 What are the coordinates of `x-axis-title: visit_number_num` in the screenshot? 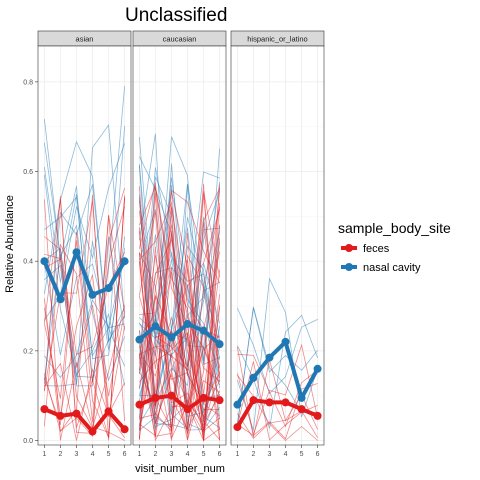 It's located at (180, 469).